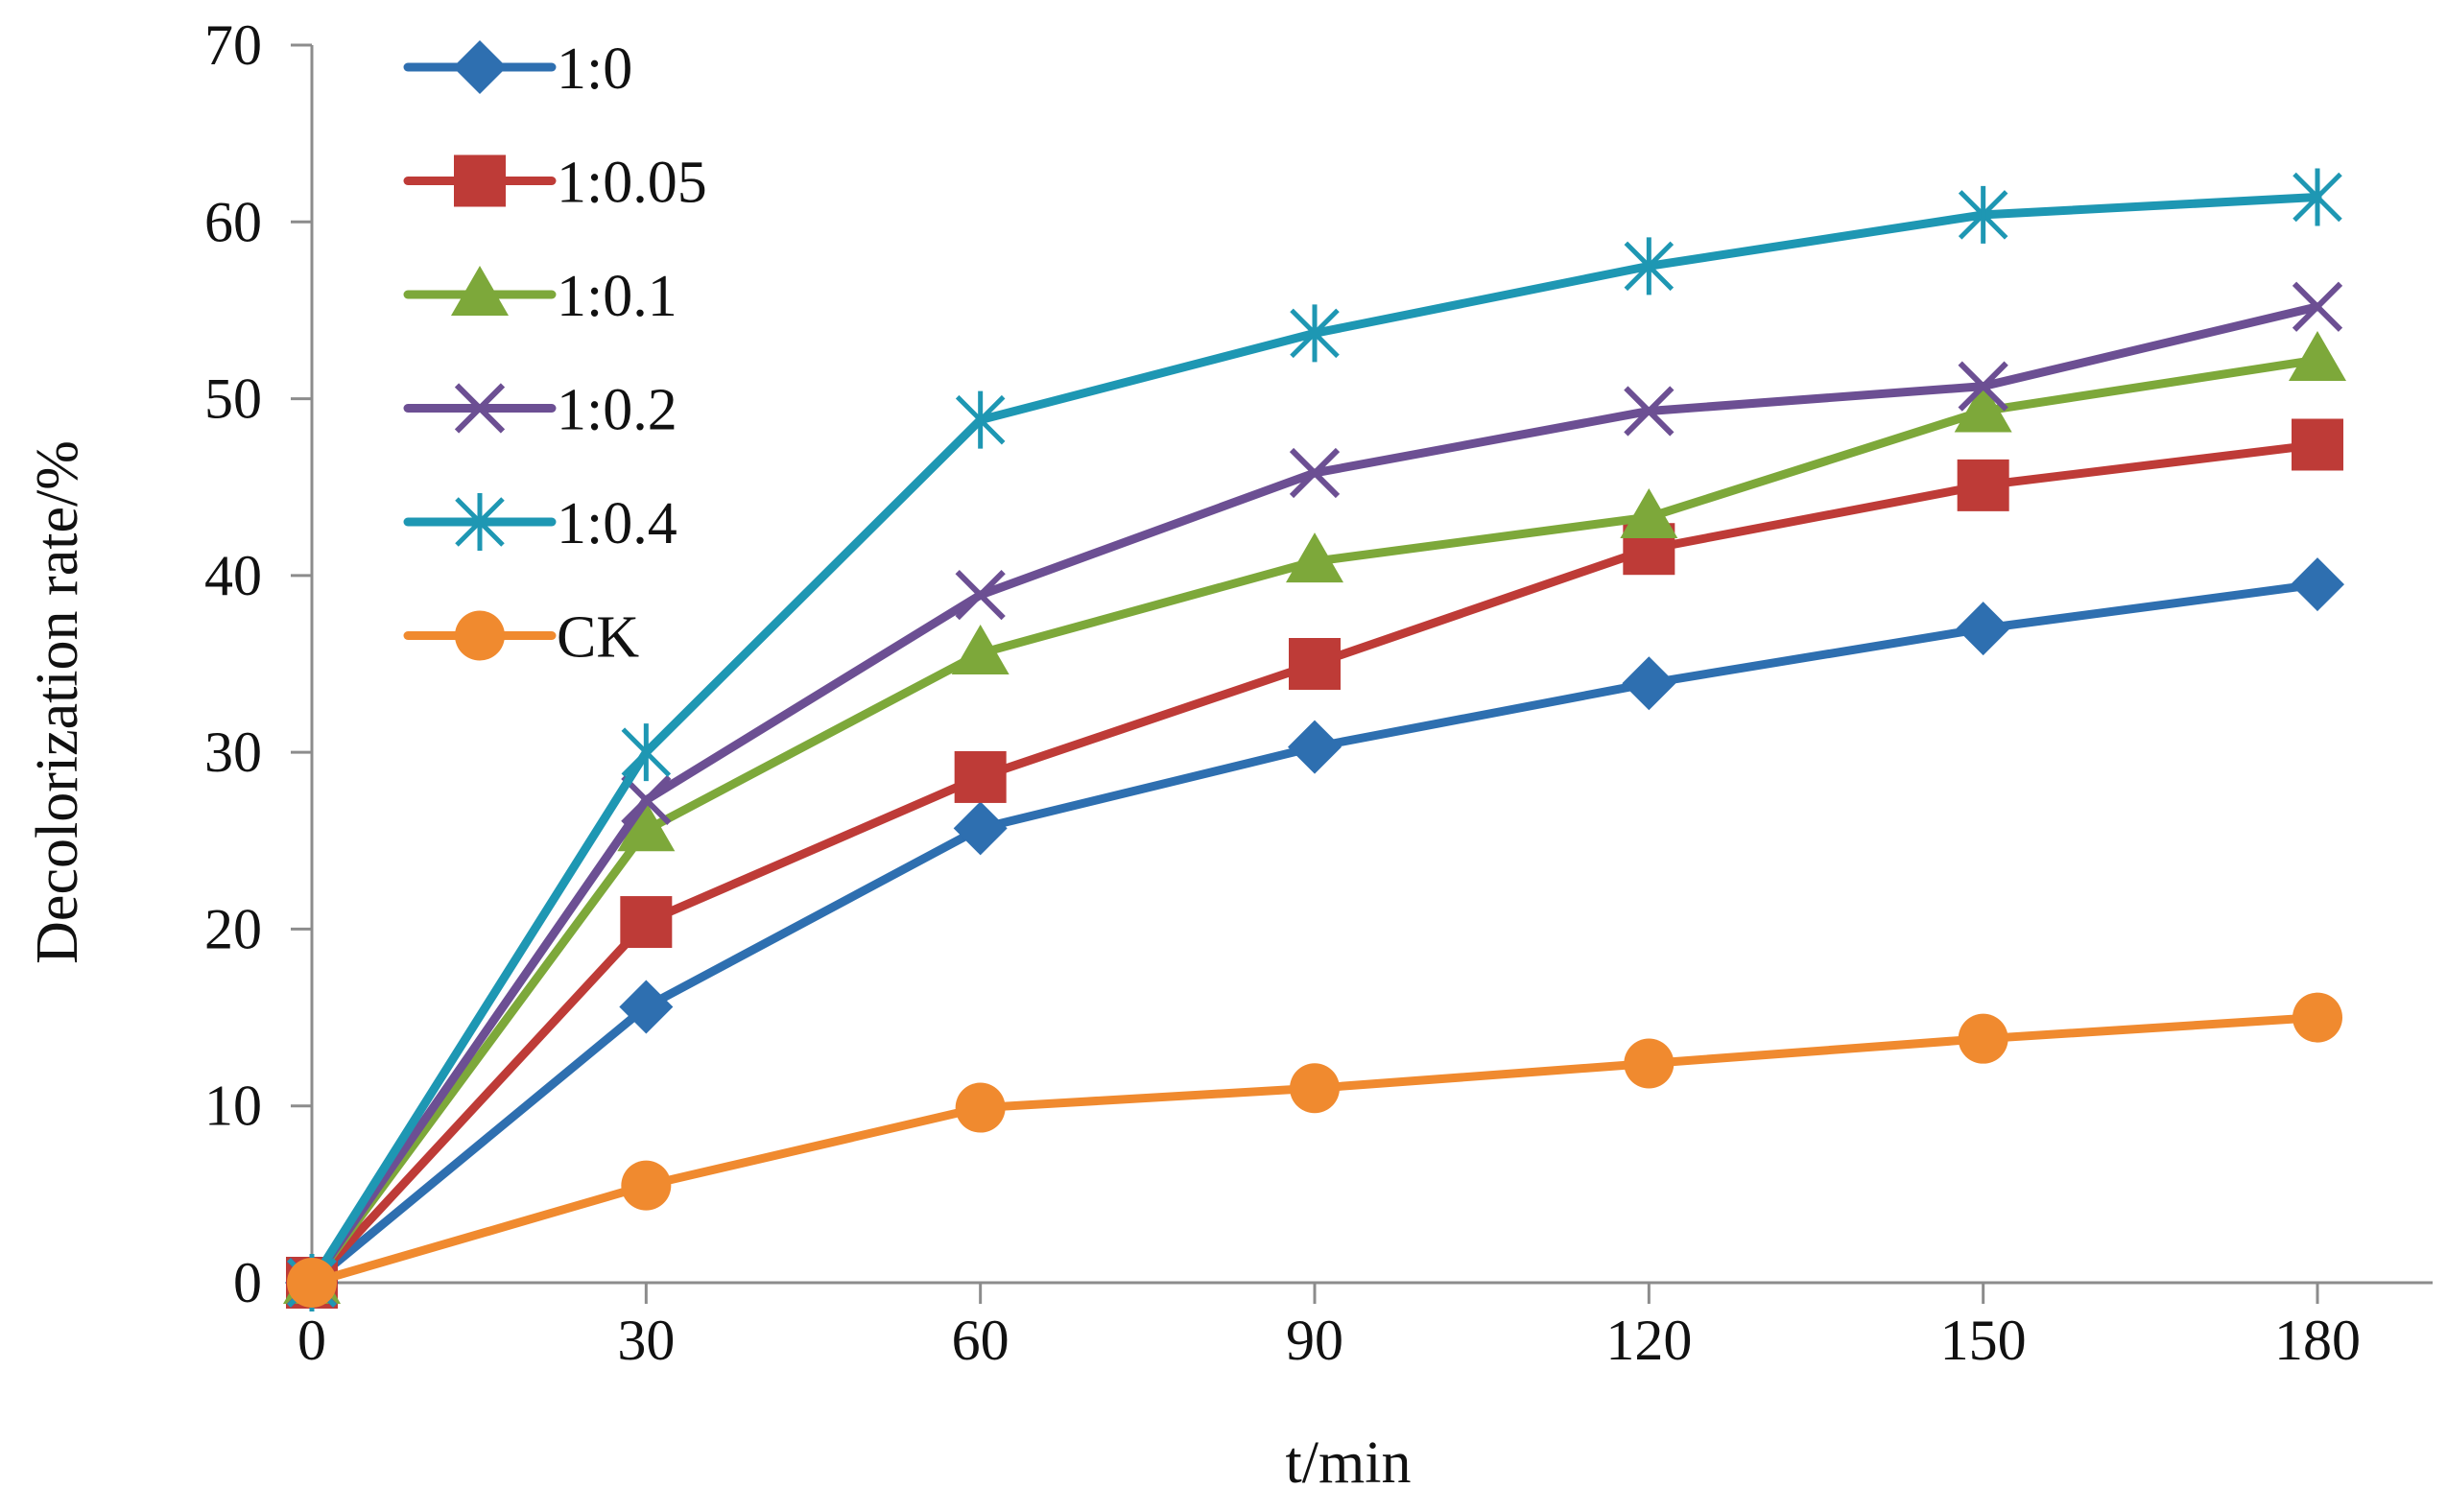  I want to click on y-tick-label: 60, so click(233, 221).